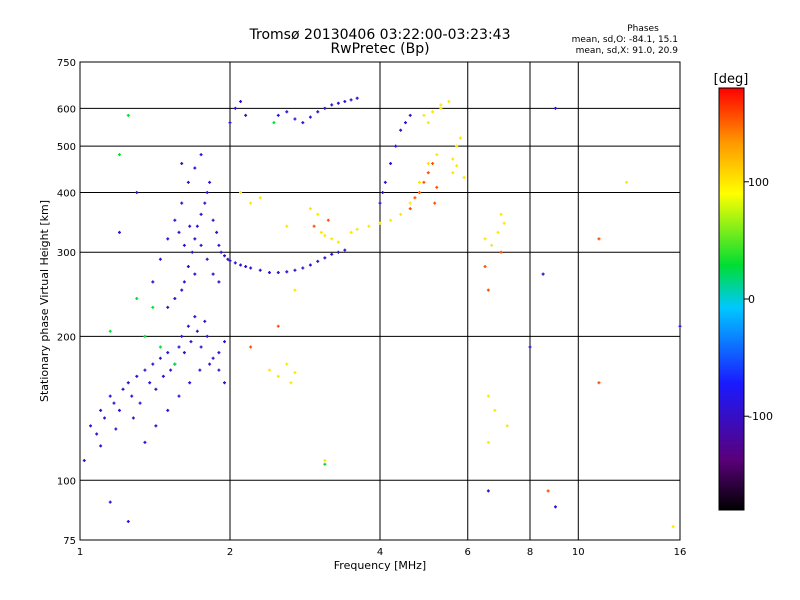  What do you see at coordinates (758, 299) in the screenshot?
I see `colorbar-ticks: 100 0 -100` at bounding box center [758, 299].